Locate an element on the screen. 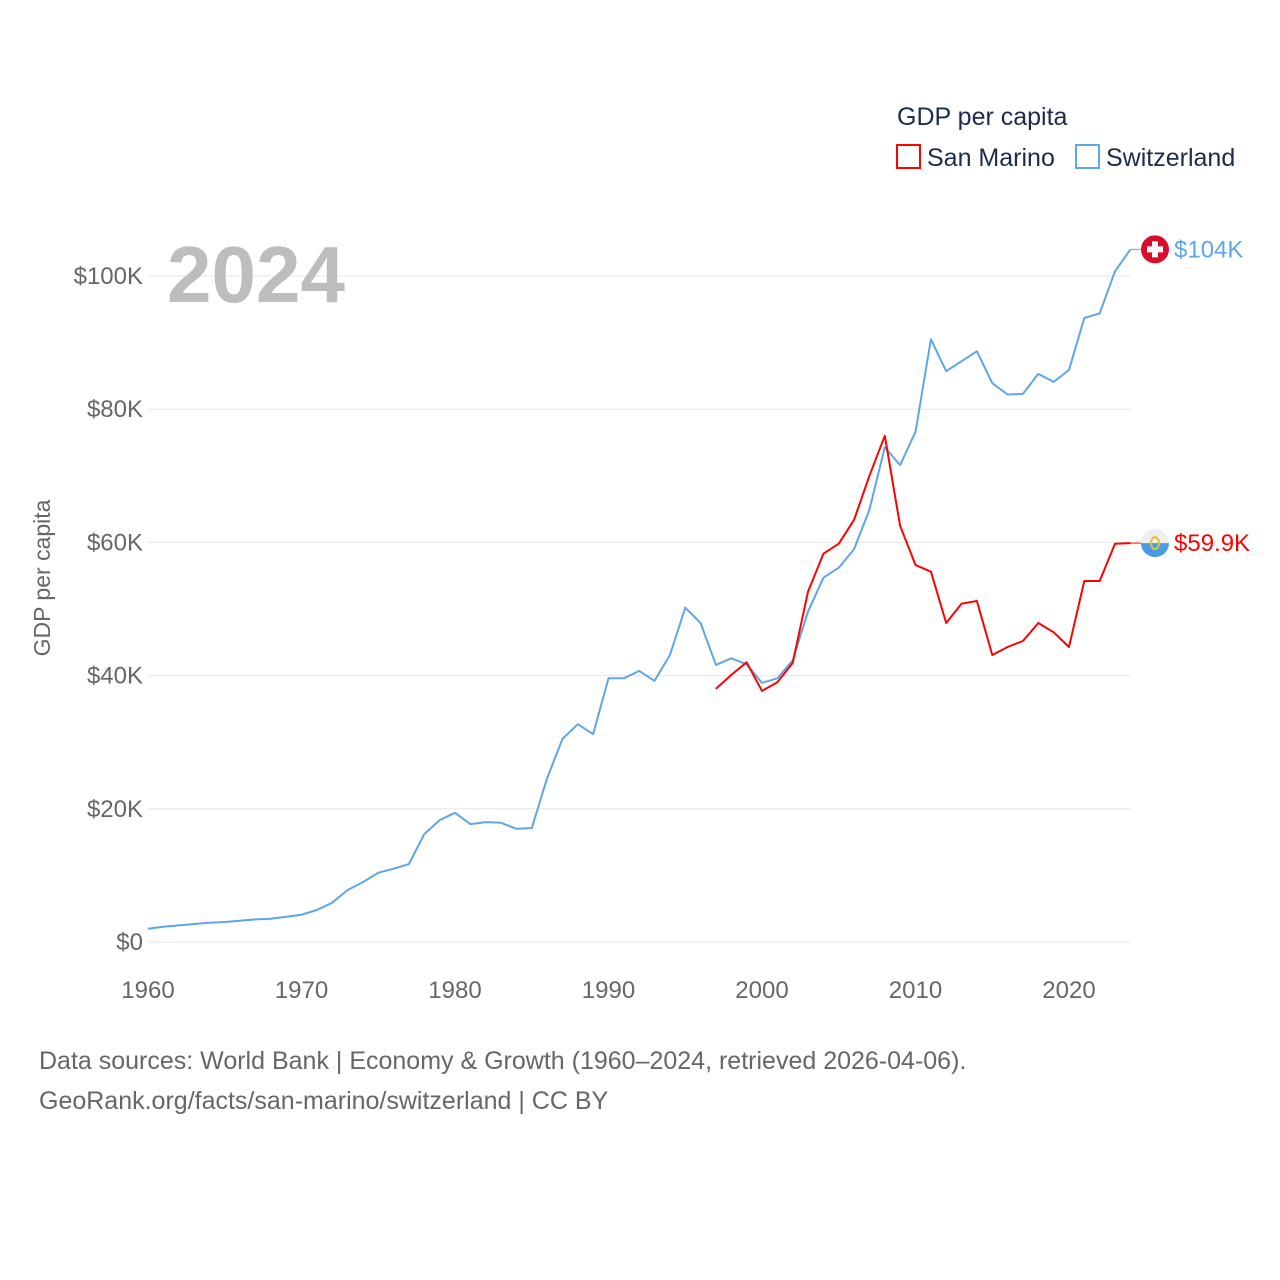 This screenshot has width=1280, height=1280. x-axis-ticks: 1960 1970 1980 1990 2000 2010 2020 is located at coordinates (608, 990).